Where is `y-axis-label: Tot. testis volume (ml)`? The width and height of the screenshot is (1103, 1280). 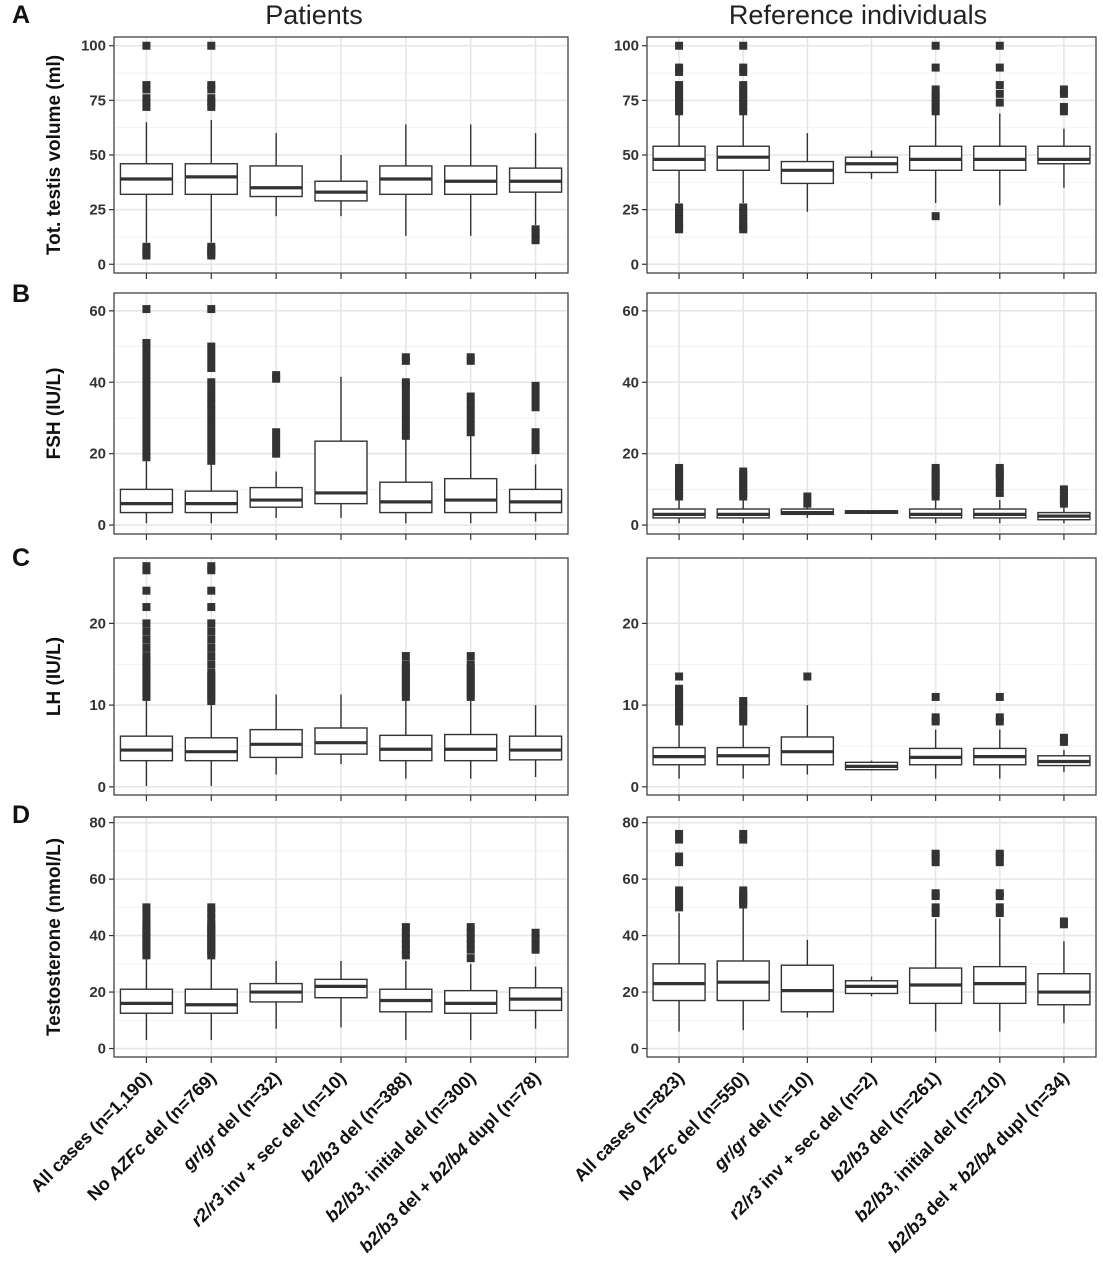 y-axis-label: Tot. testis volume (ml) is located at coordinates (54, 155).